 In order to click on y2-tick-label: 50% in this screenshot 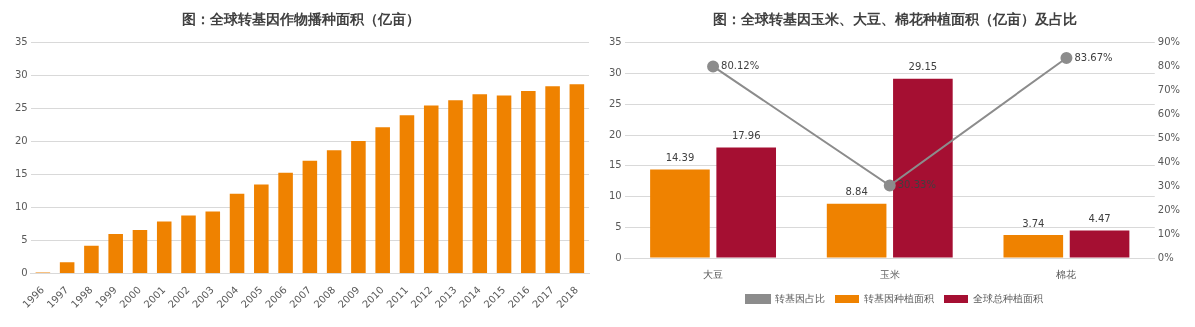, I will do `click(1169, 138)`.